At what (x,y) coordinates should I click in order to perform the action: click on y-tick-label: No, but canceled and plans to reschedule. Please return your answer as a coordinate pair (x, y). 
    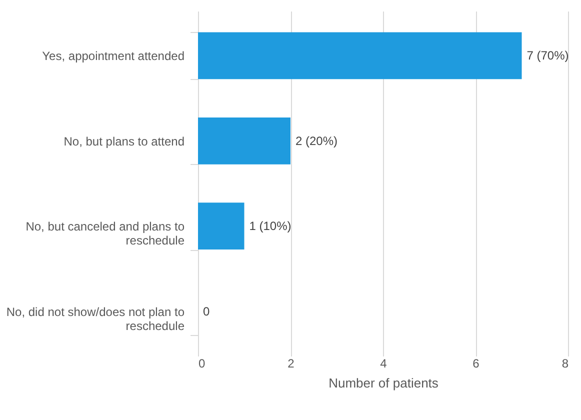
    Looking at the image, I should click on (105, 234).